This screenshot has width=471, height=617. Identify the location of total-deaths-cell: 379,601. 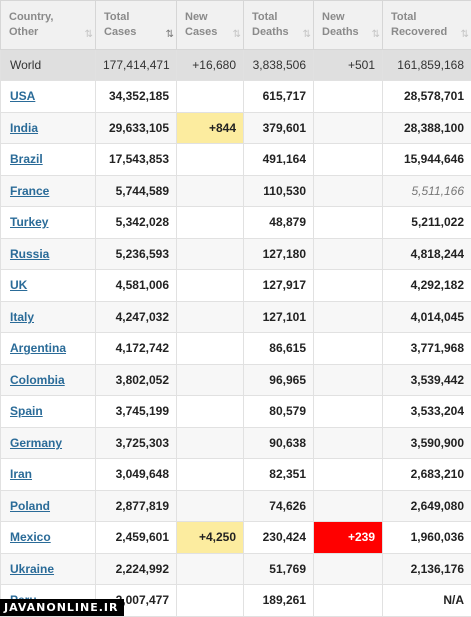
(279, 128).